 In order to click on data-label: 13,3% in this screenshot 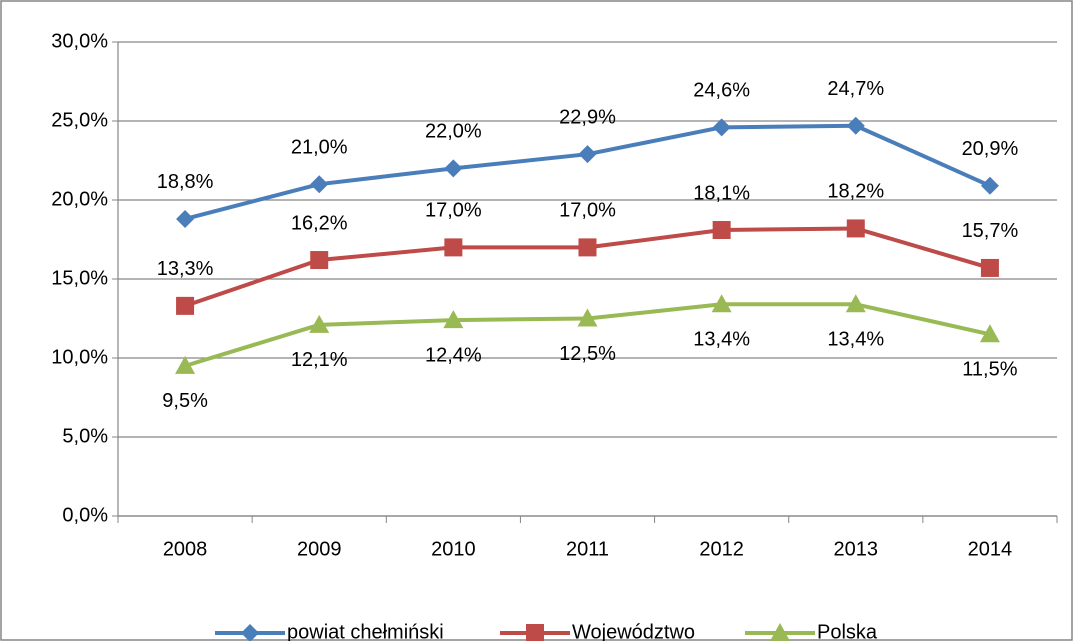, I will do `click(185, 269)`.